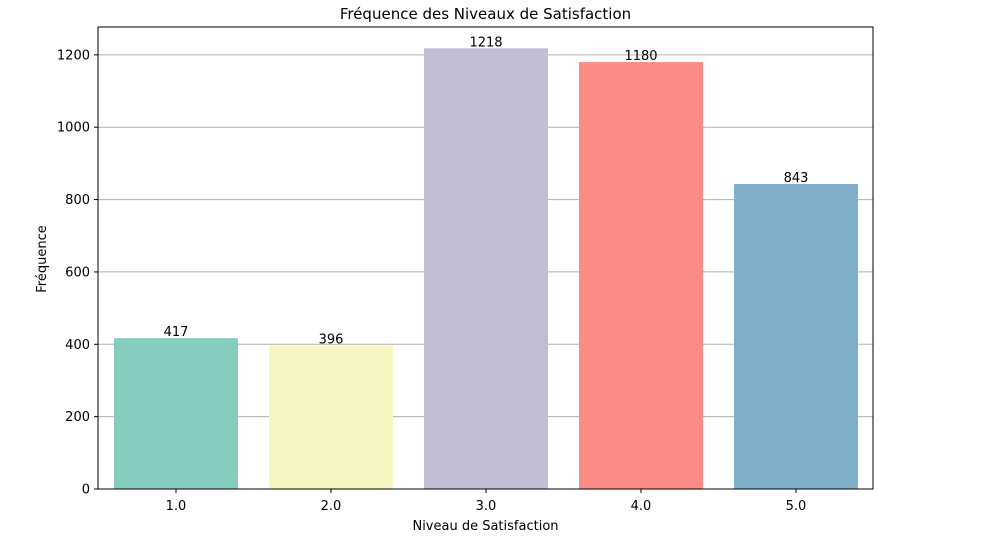 The image size is (994, 543). I want to click on x-axis-label: Niveau de Satisfaction, so click(485, 526).